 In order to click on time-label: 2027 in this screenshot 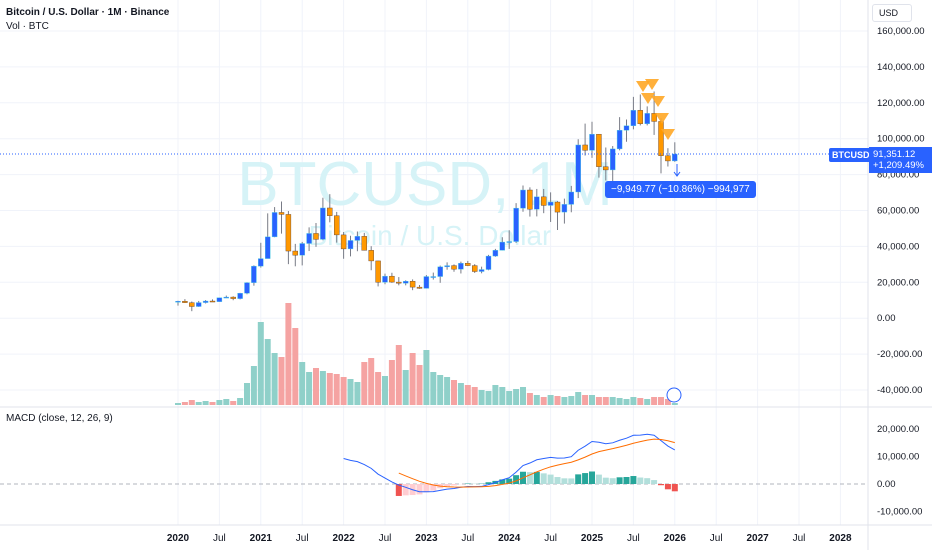, I will do `click(757, 538)`.